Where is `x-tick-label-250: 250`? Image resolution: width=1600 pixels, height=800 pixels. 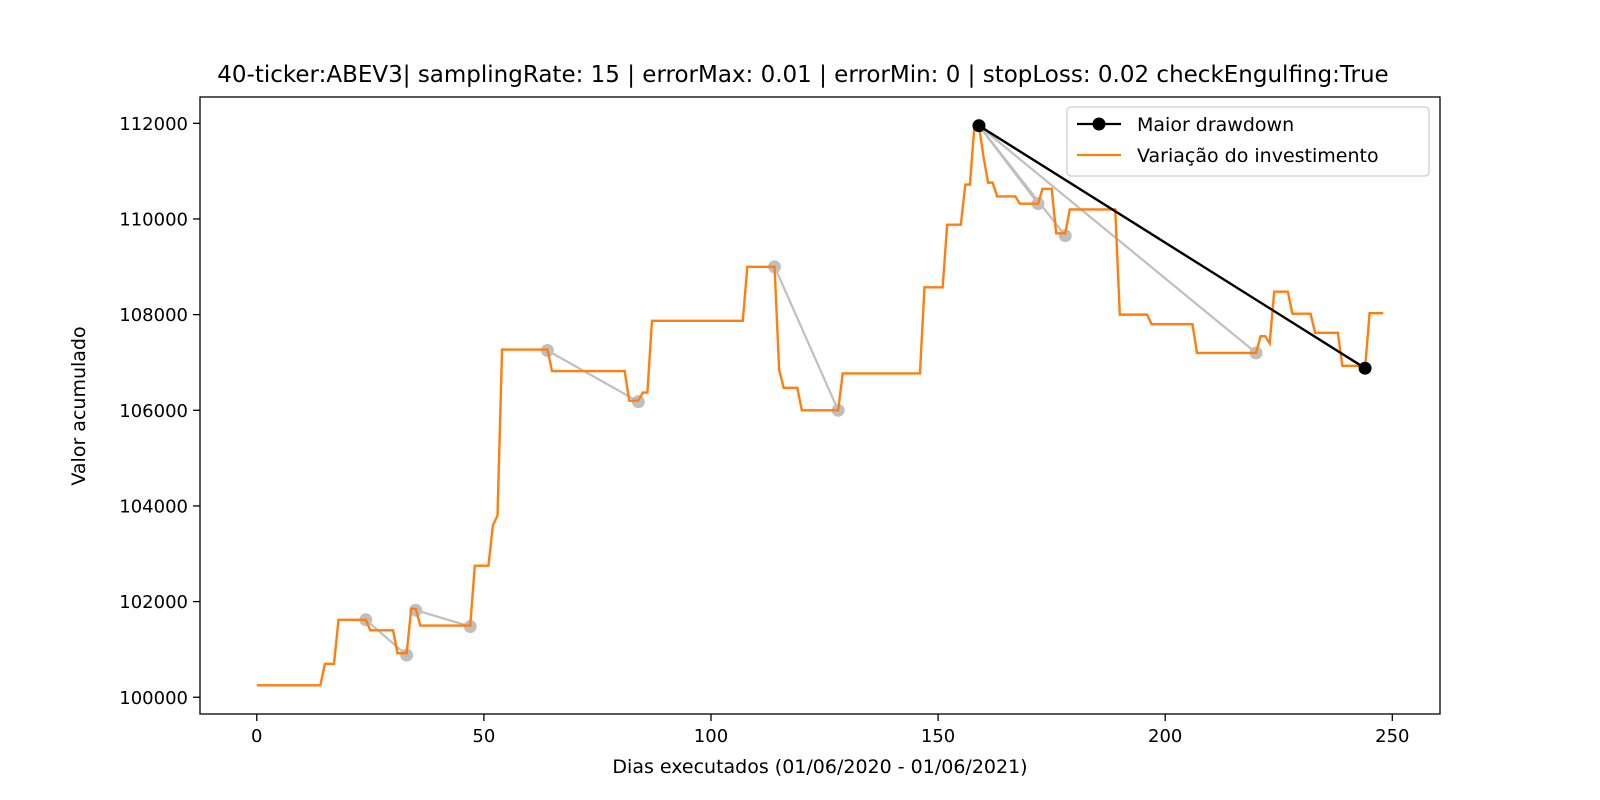
x-tick-label-250: 250 is located at coordinates (1392, 736).